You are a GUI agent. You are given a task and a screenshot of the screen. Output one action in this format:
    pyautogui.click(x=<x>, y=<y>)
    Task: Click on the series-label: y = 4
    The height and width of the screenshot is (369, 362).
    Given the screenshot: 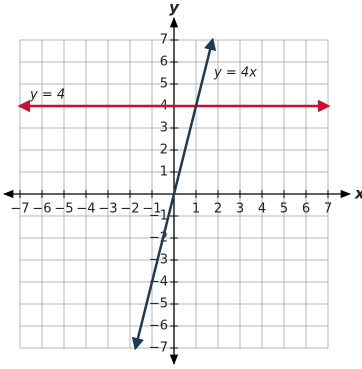 What is the action you would take?
    pyautogui.click(x=47, y=95)
    